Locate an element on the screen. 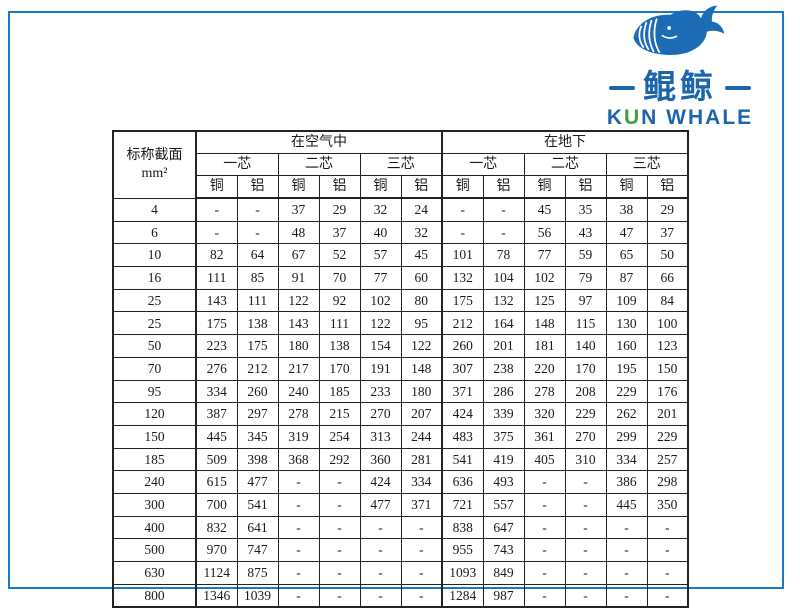  cell-ground-2core-al: 170 is located at coordinates (585, 368).